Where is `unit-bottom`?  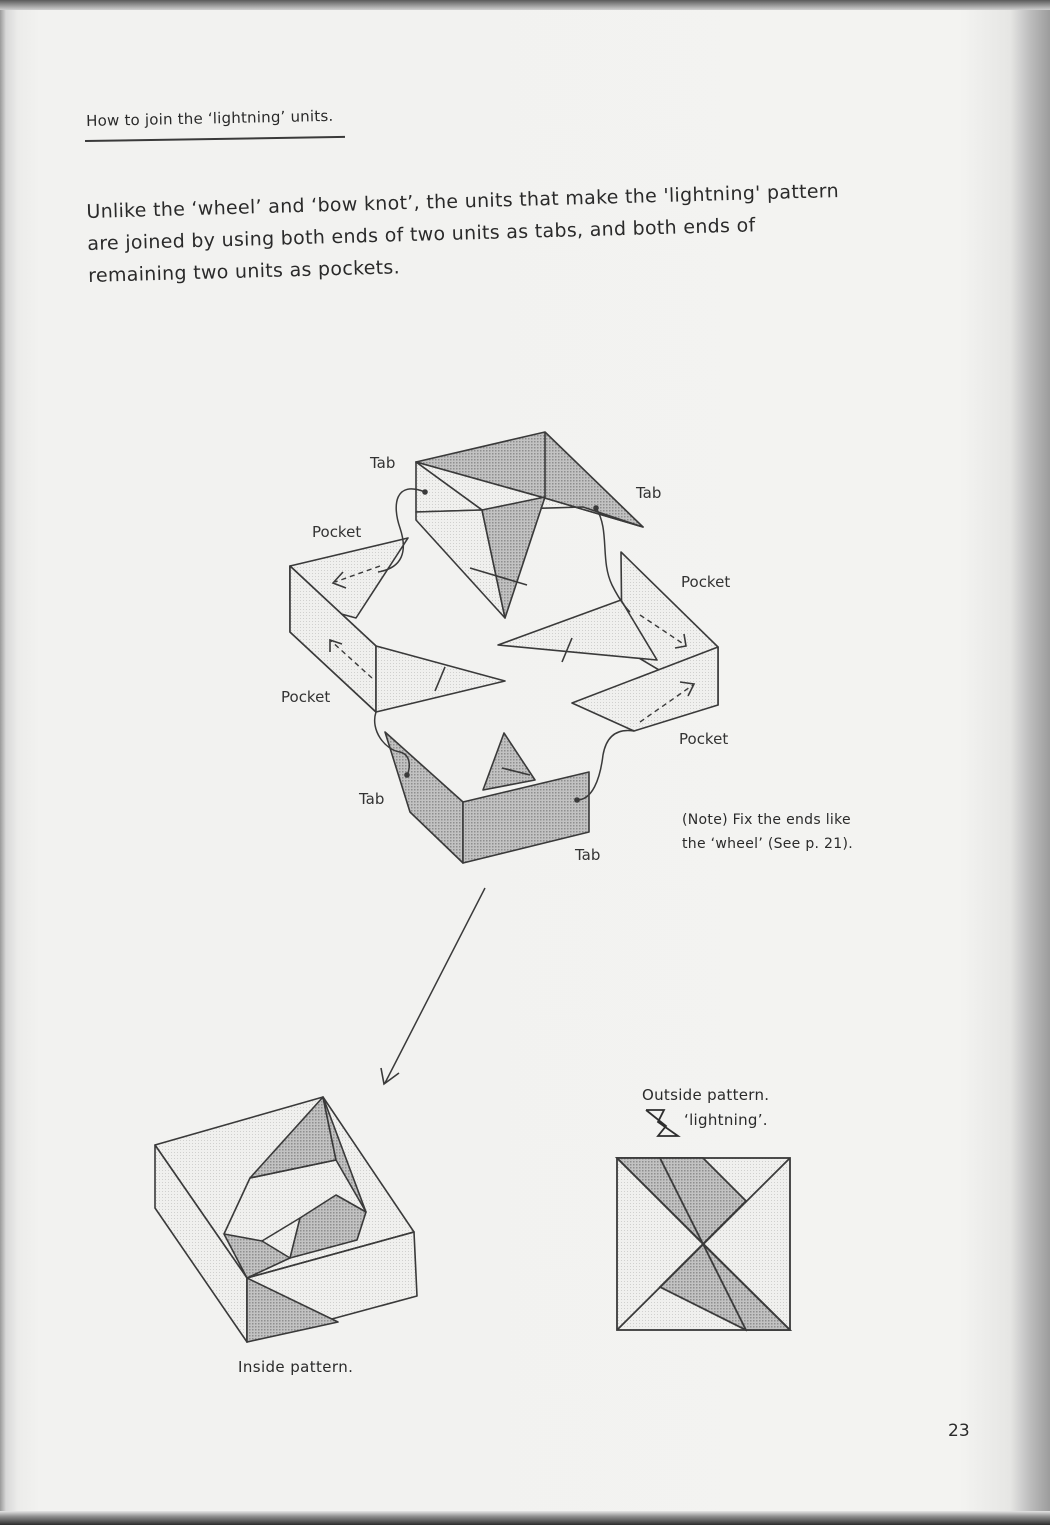
unit-bottom is located at coordinates (487, 797).